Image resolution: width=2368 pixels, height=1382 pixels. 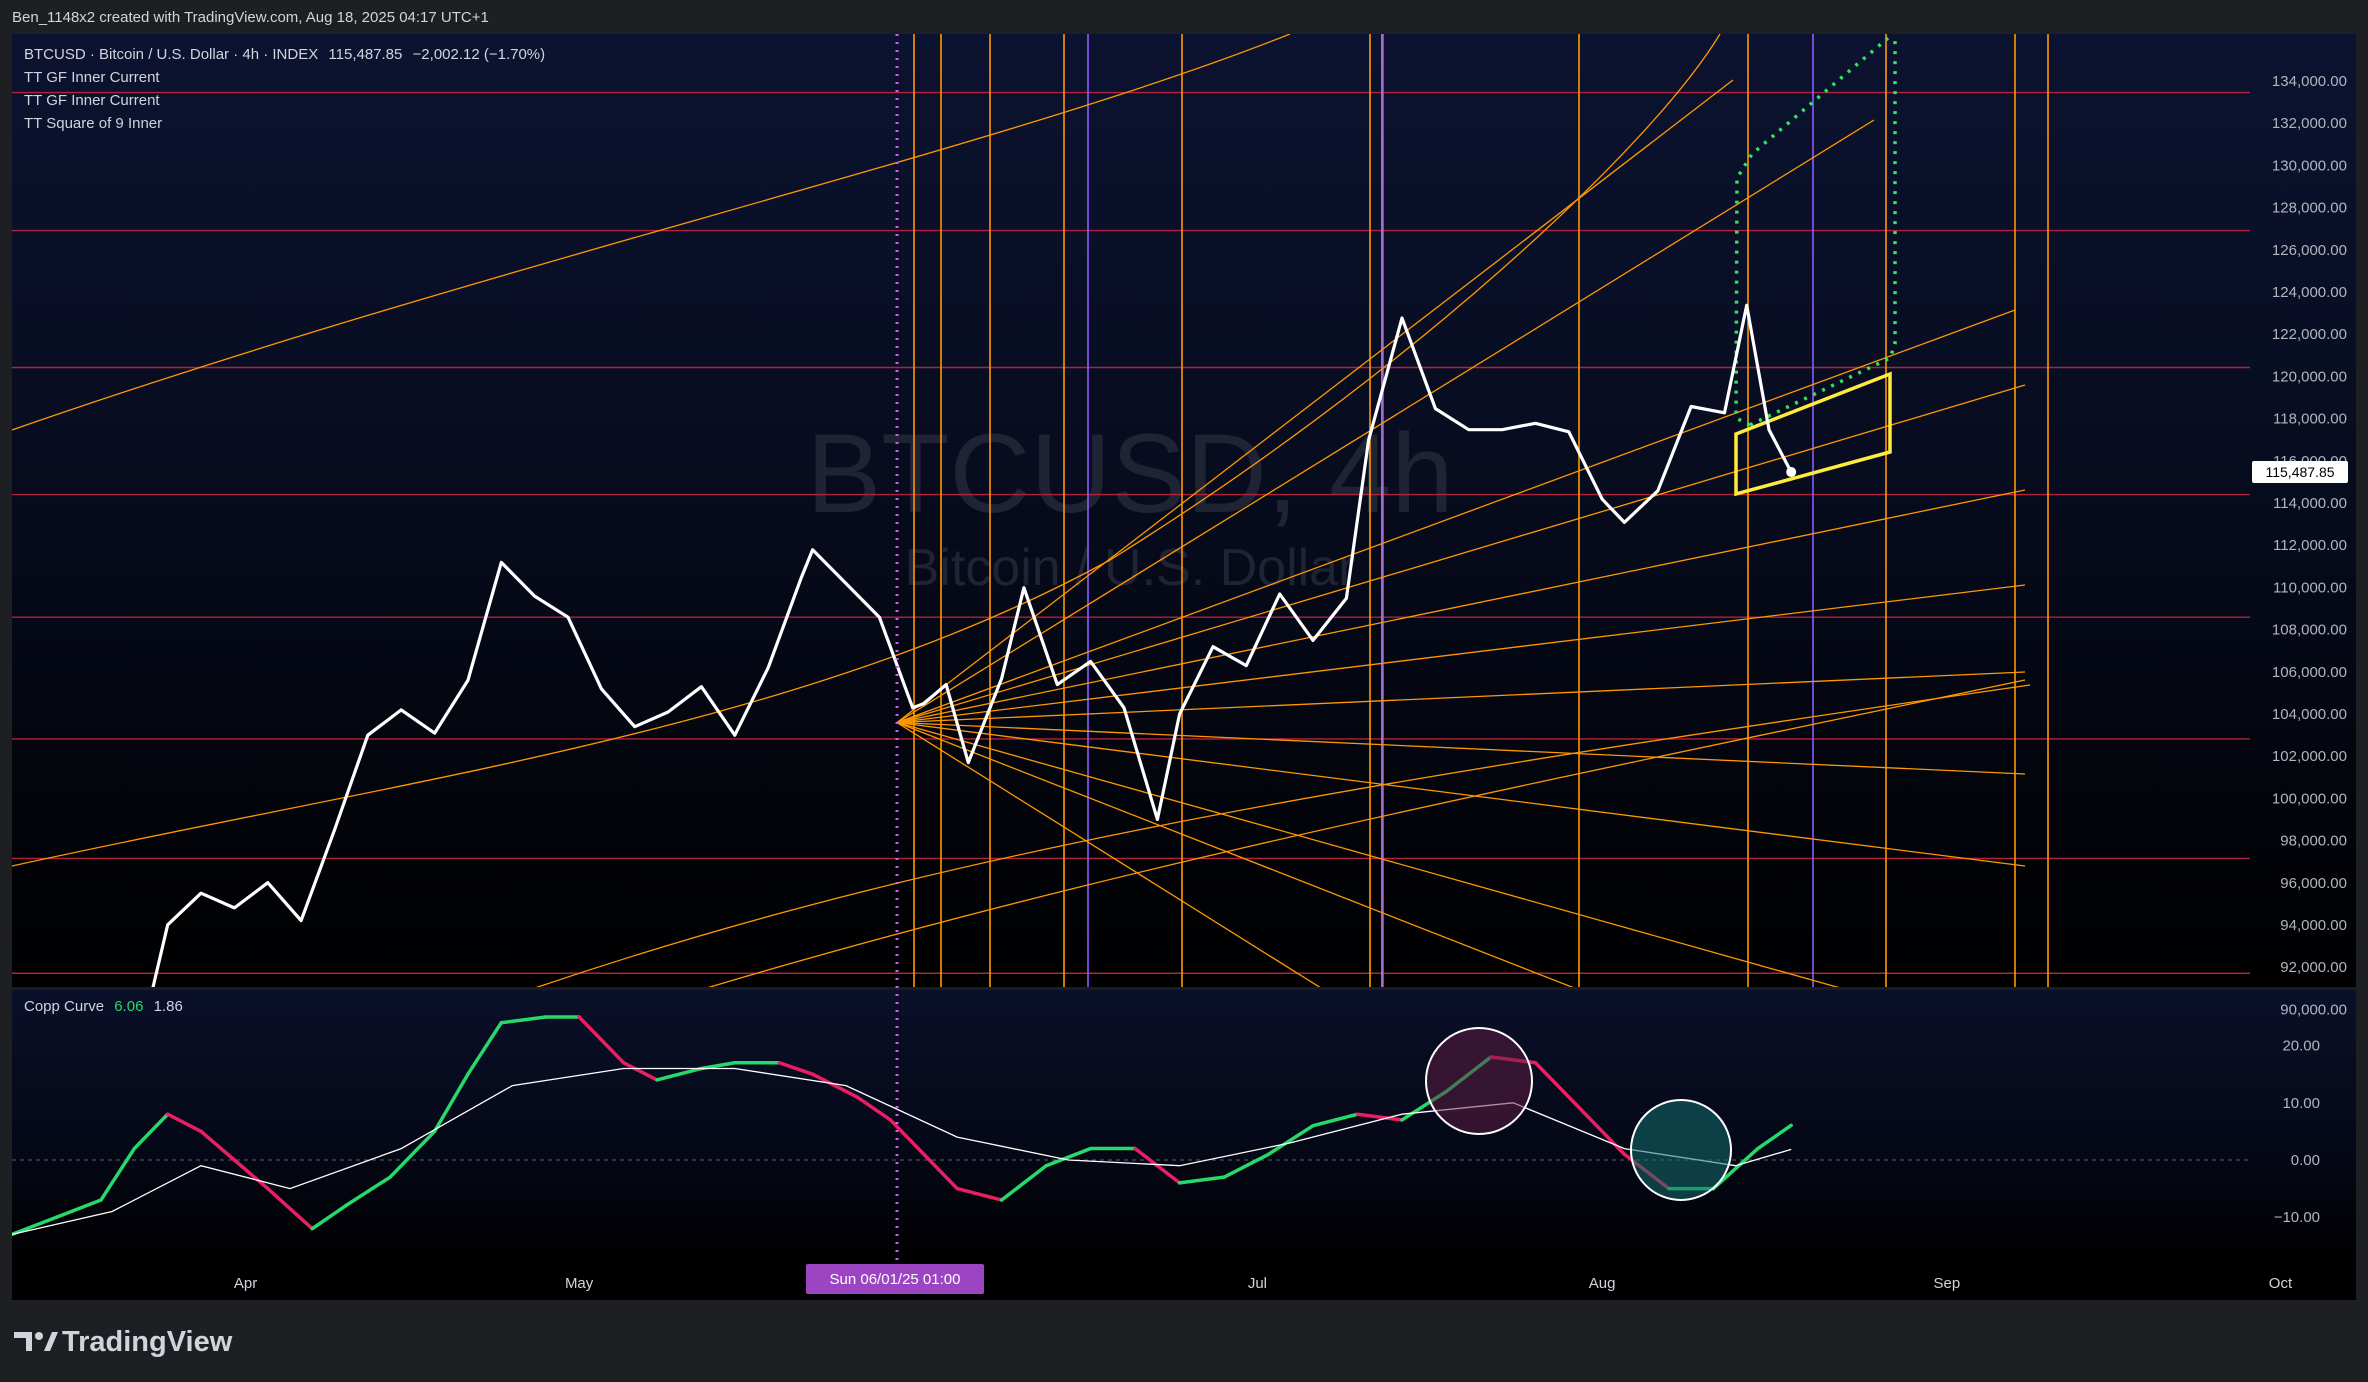 I want to click on indicator-legend-2: TT GF Inner Current, so click(x=92, y=100).